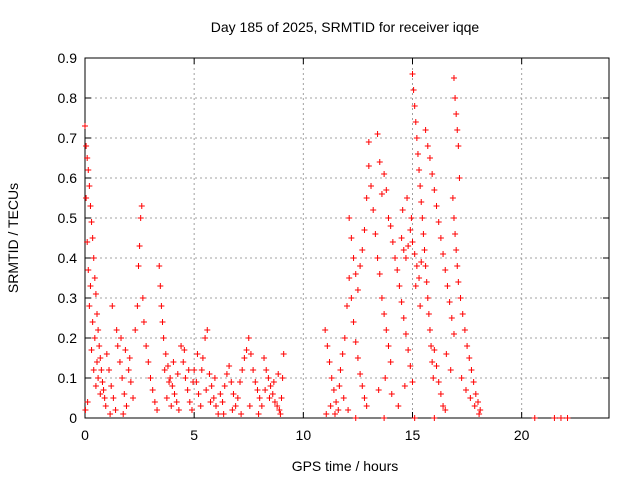  Describe the element at coordinates (73, 418) in the screenshot. I see `y-tick-label: 0` at that location.